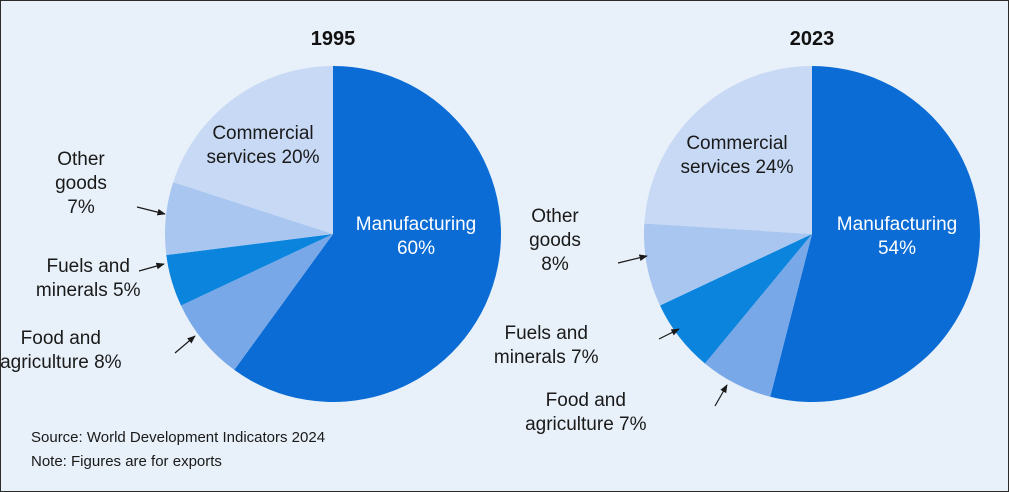 Image resolution: width=1009 pixels, height=492 pixels. Describe the element at coordinates (721, 395) in the screenshot. I see `arrow-food-and-agriculture-2023` at that location.